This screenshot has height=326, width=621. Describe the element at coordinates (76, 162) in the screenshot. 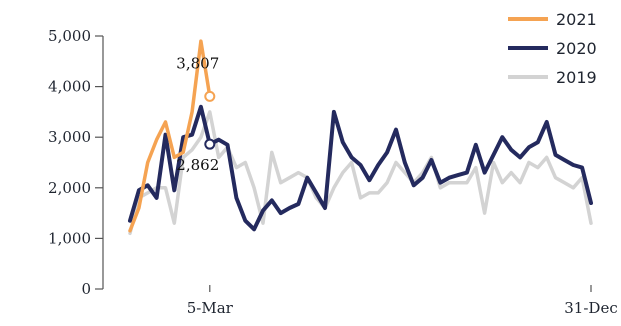

I see `y-axis: 0 1,000 2,000 3,000 4,000 5,000` at that location.